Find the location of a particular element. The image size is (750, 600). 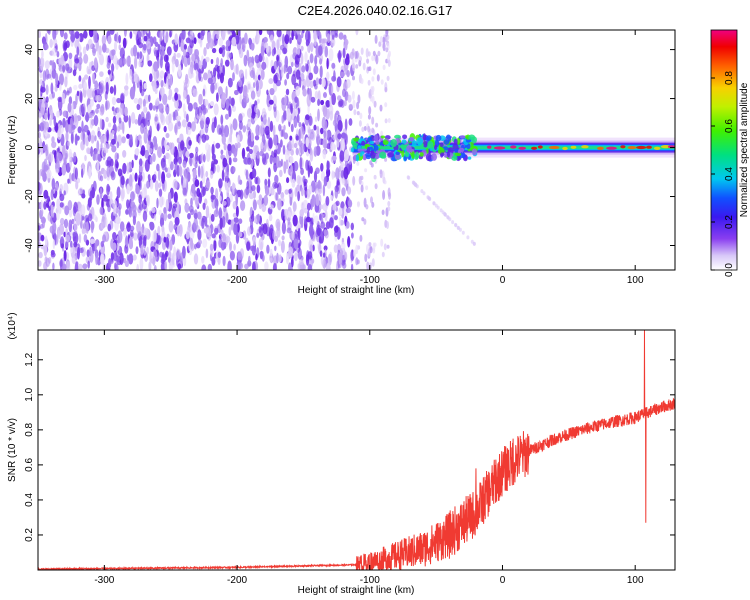

spectrogram-y-tick-label: 20 is located at coordinates (29, 99).